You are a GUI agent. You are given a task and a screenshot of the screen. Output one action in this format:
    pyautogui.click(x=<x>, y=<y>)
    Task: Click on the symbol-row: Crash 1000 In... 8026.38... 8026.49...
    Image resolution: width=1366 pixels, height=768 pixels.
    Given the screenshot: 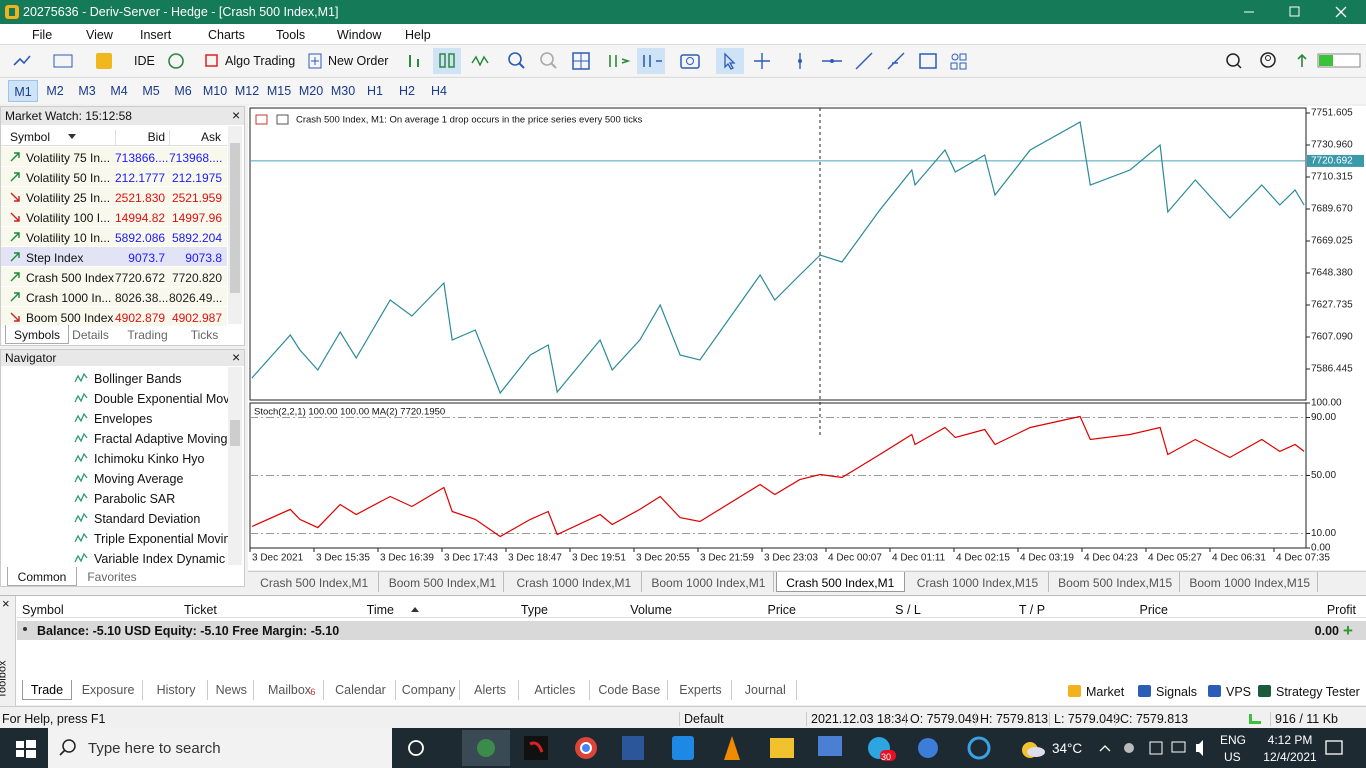 What is the action you would take?
    pyautogui.click(x=114, y=297)
    